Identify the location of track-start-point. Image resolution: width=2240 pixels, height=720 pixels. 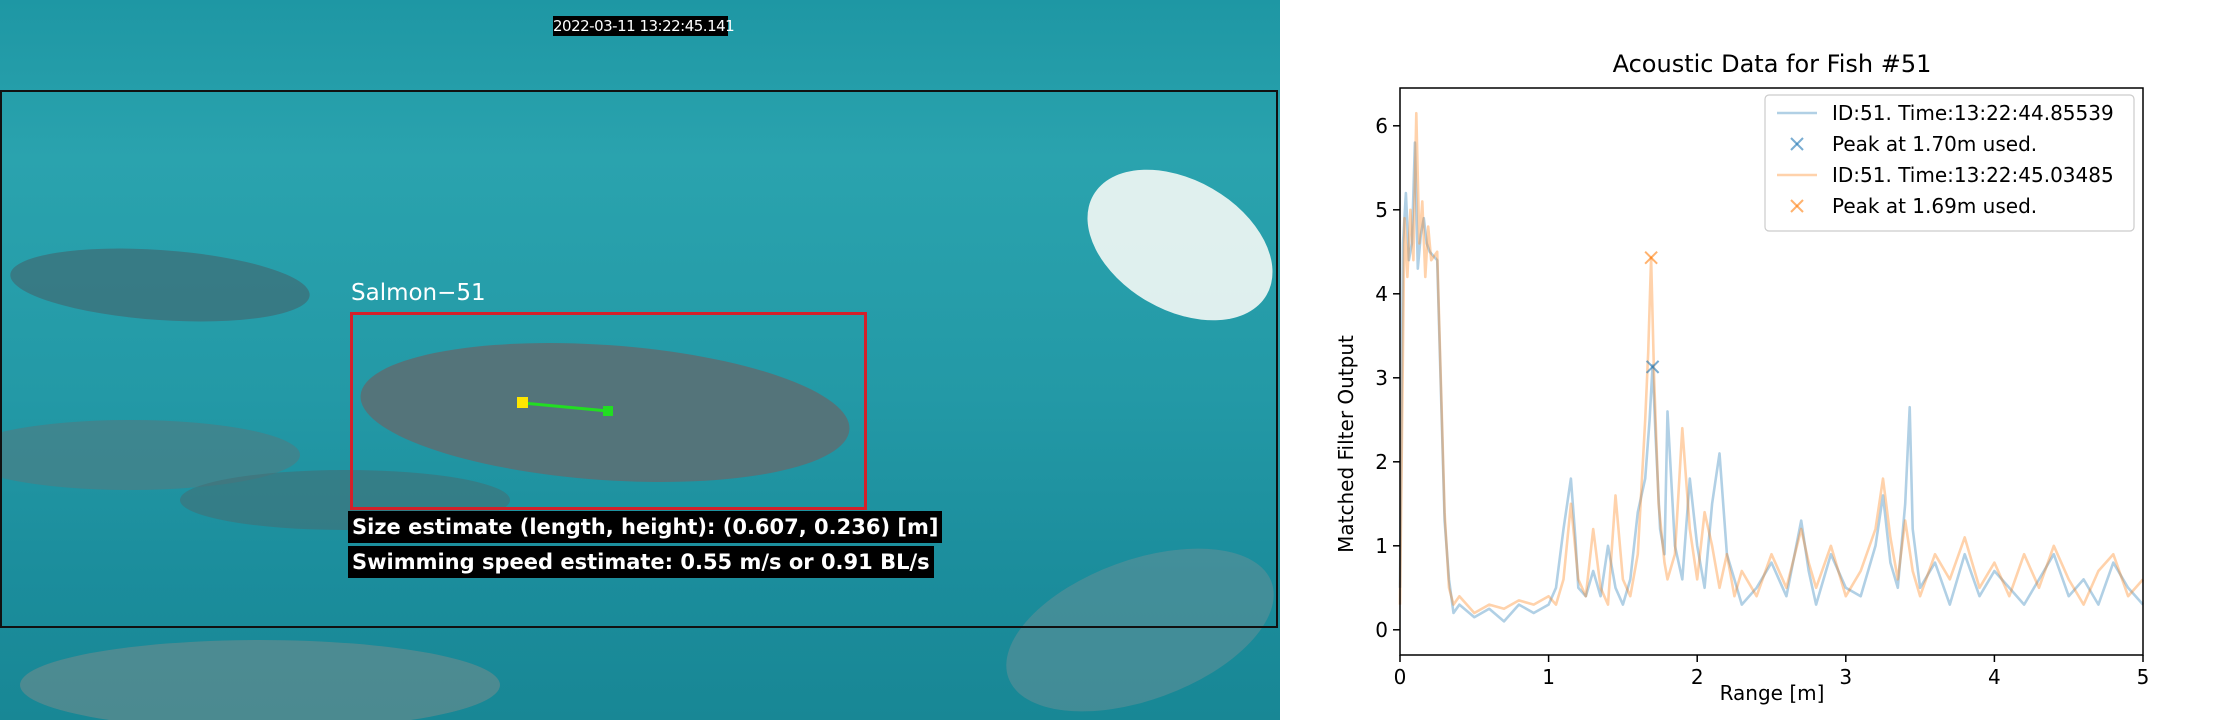
(522, 402).